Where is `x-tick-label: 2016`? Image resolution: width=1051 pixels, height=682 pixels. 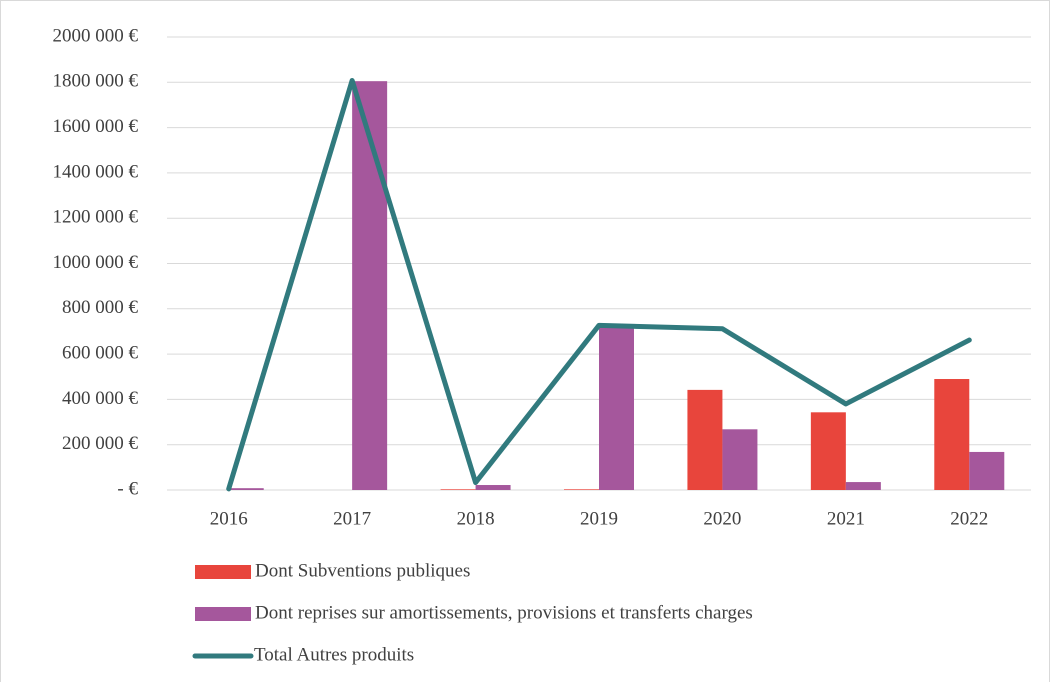
x-tick-label: 2016 is located at coordinates (229, 518).